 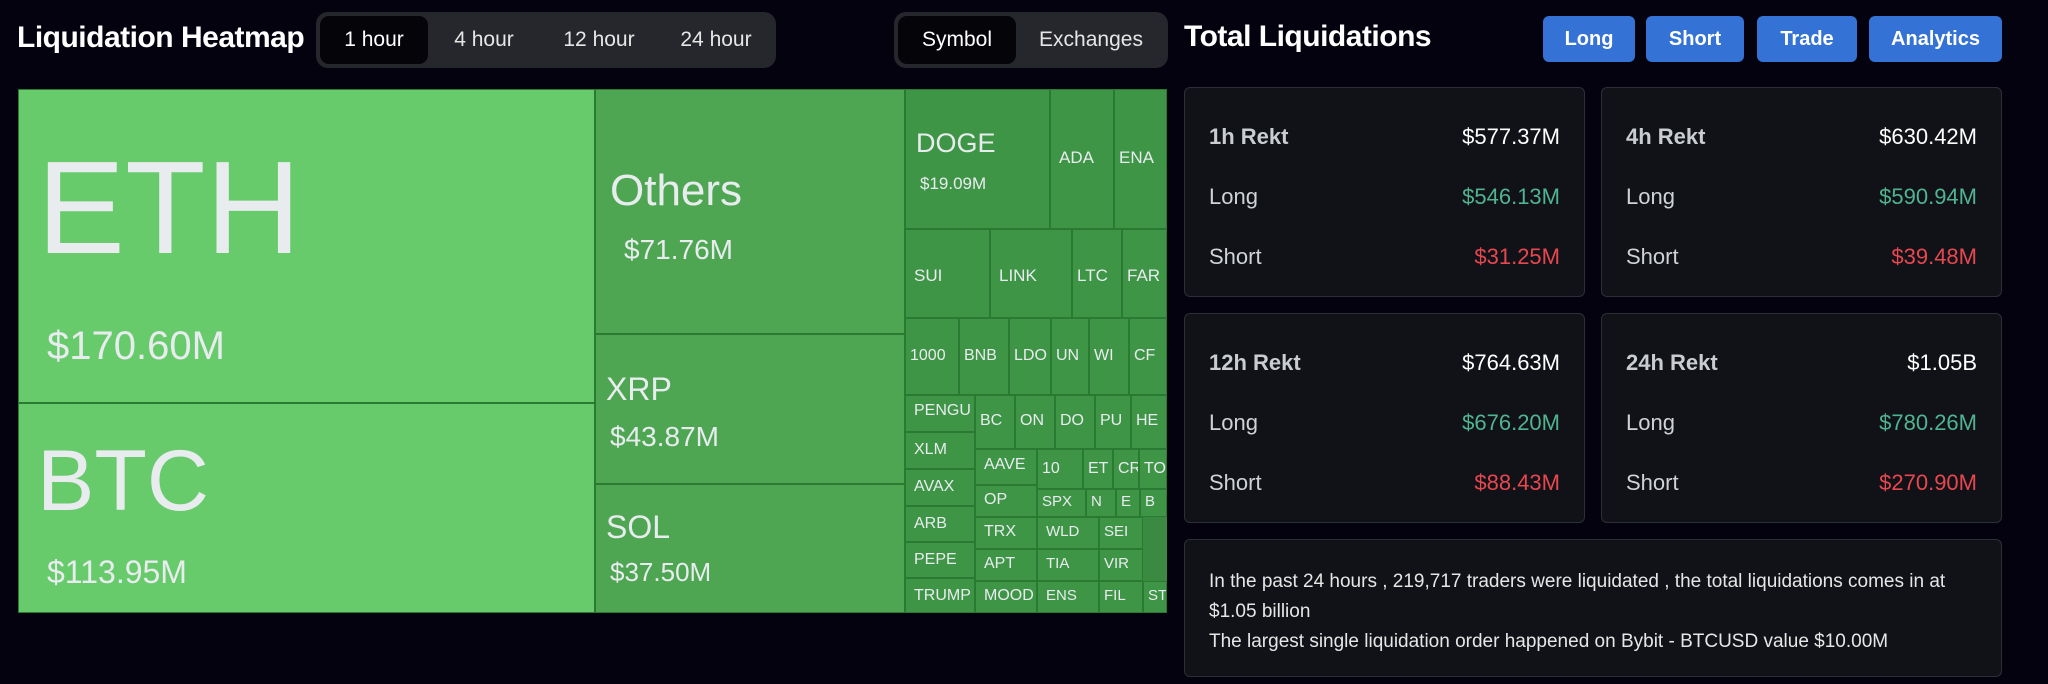 What do you see at coordinates (1807, 39) in the screenshot?
I see `trade-button: Trade` at bounding box center [1807, 39].